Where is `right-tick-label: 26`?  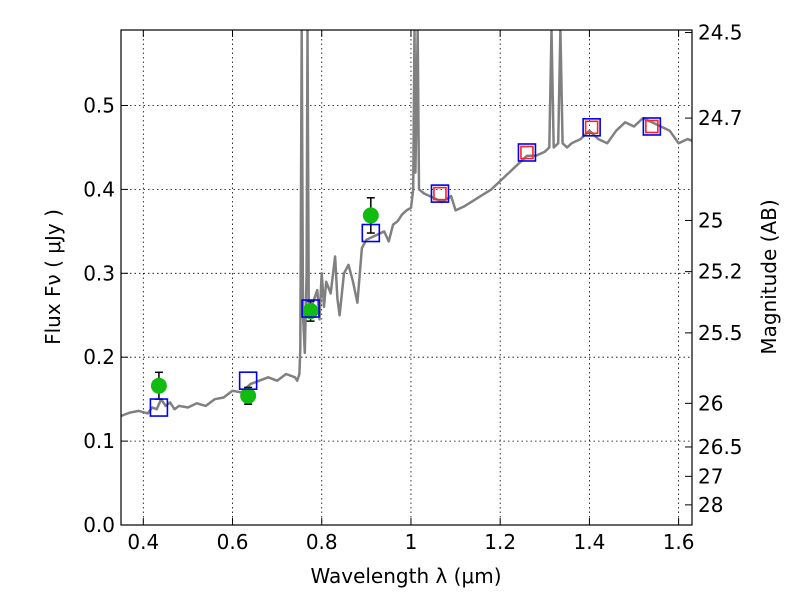 right-tick-label: 26 is located at coordinates (710, 403).